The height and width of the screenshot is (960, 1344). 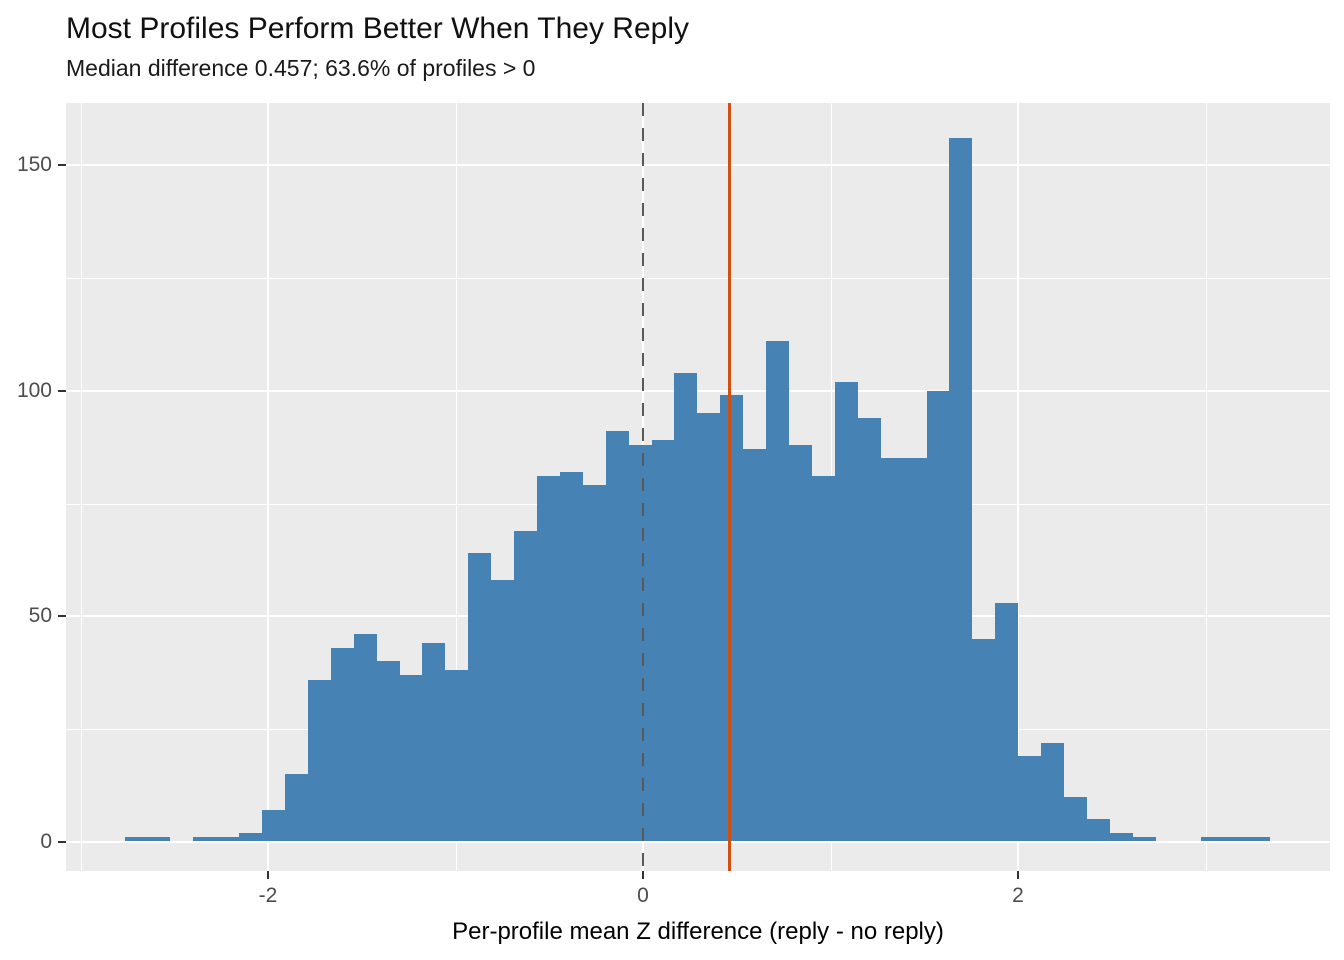 What do you see at coordinates (34, 164) in the screenshot?
I see `y-tick-label: 150` at bounding box center [34, 164].